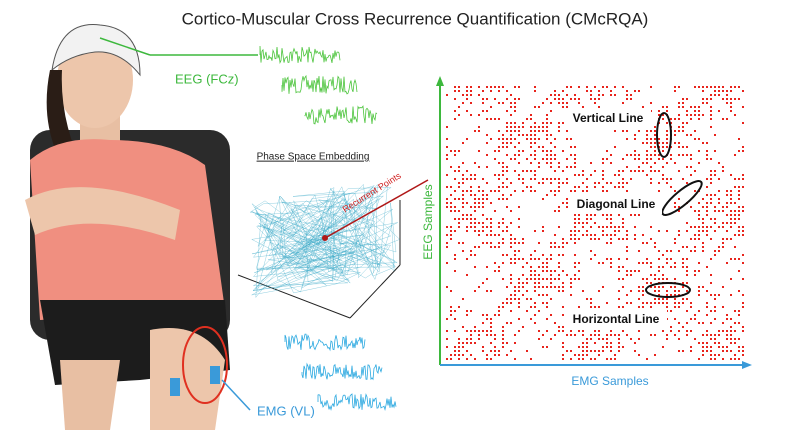 Image resolution: width=800 pixels, height=444 pixels. I want to click on recurrent-point, so click(325, 238).